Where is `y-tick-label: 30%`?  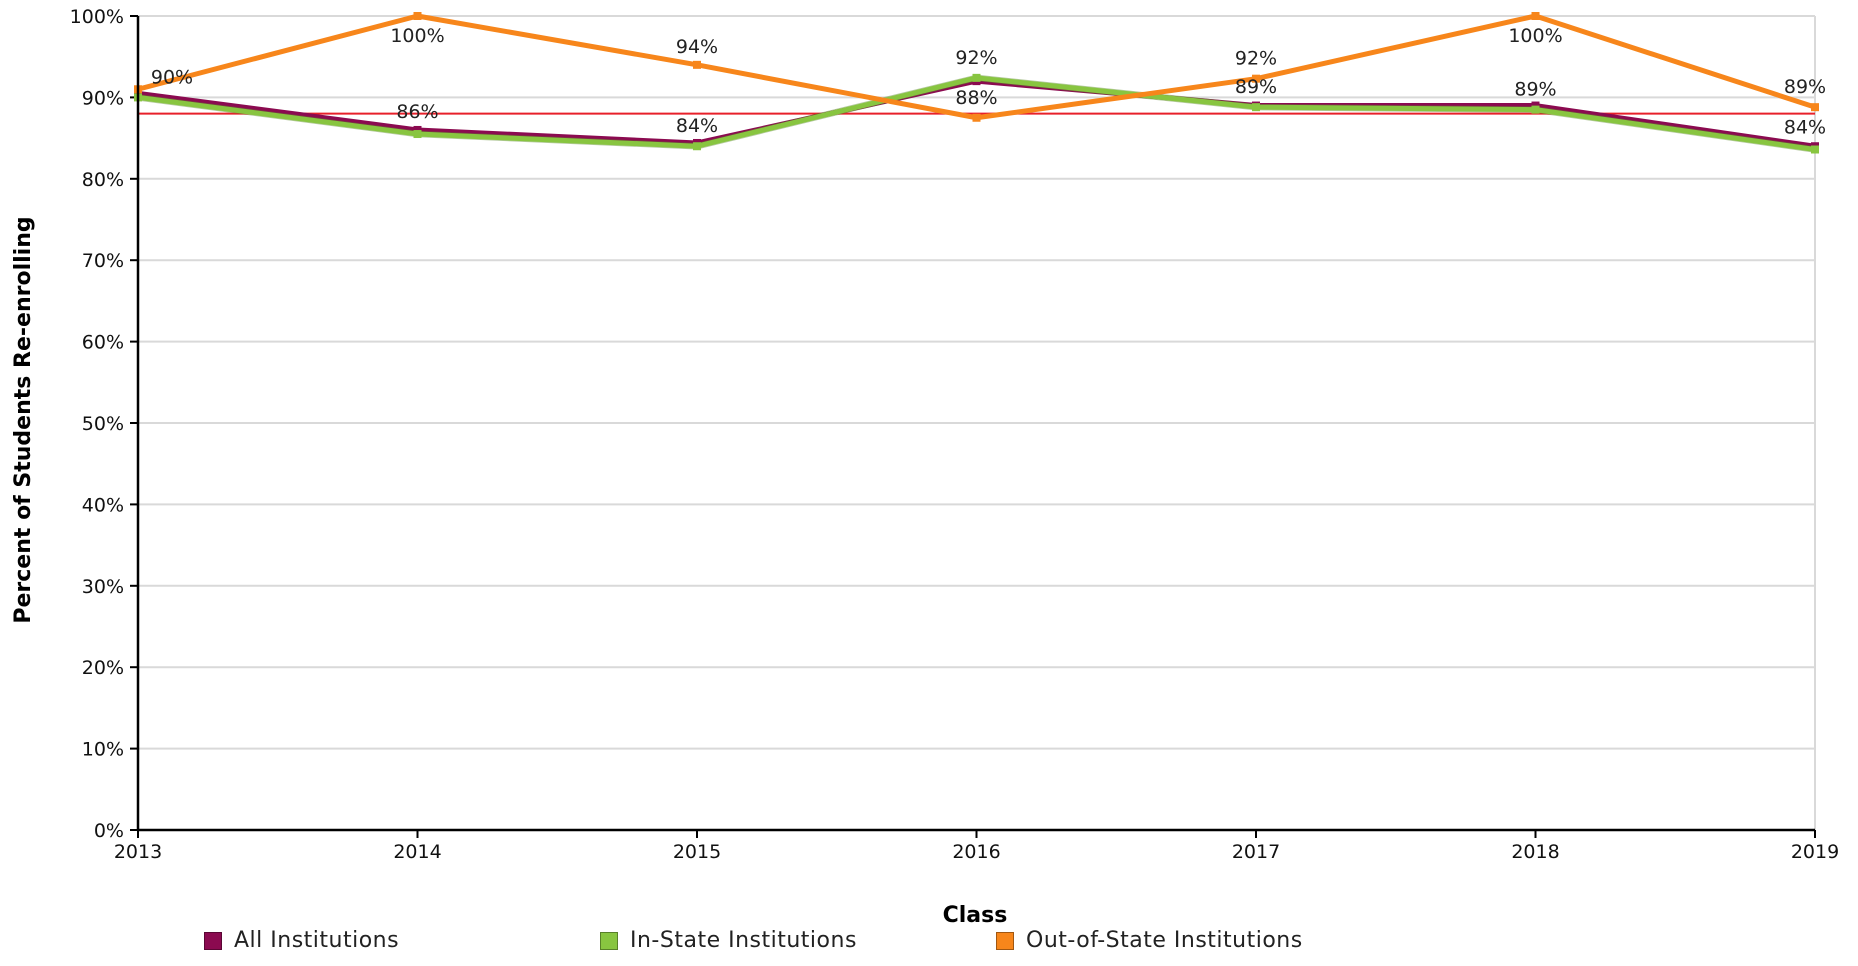
y-tick-label: 30% is located at coordinates (103, 587).